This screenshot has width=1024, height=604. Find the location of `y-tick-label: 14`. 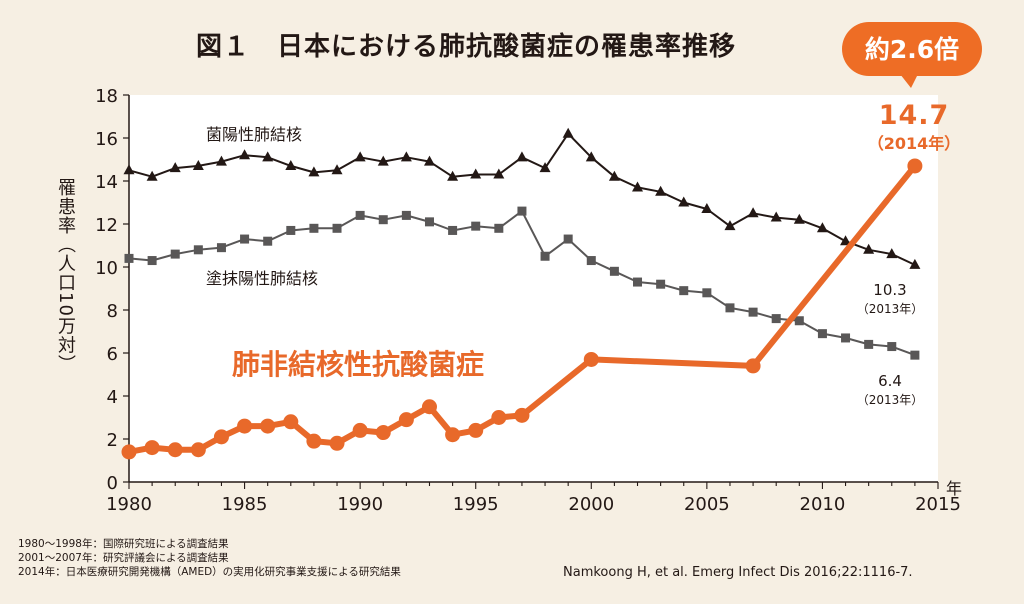

y-tick-label: 14 is located at coordinates (106, 182).